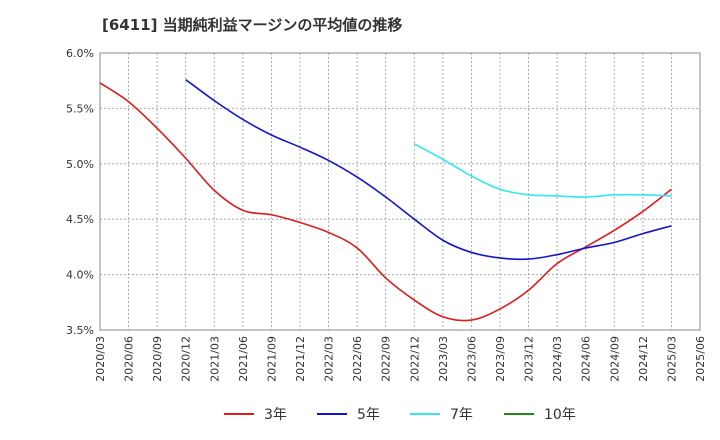 The height and width of the screenshot is (440, 720). I want to click on legend-label: 7年, so click(461, 415).